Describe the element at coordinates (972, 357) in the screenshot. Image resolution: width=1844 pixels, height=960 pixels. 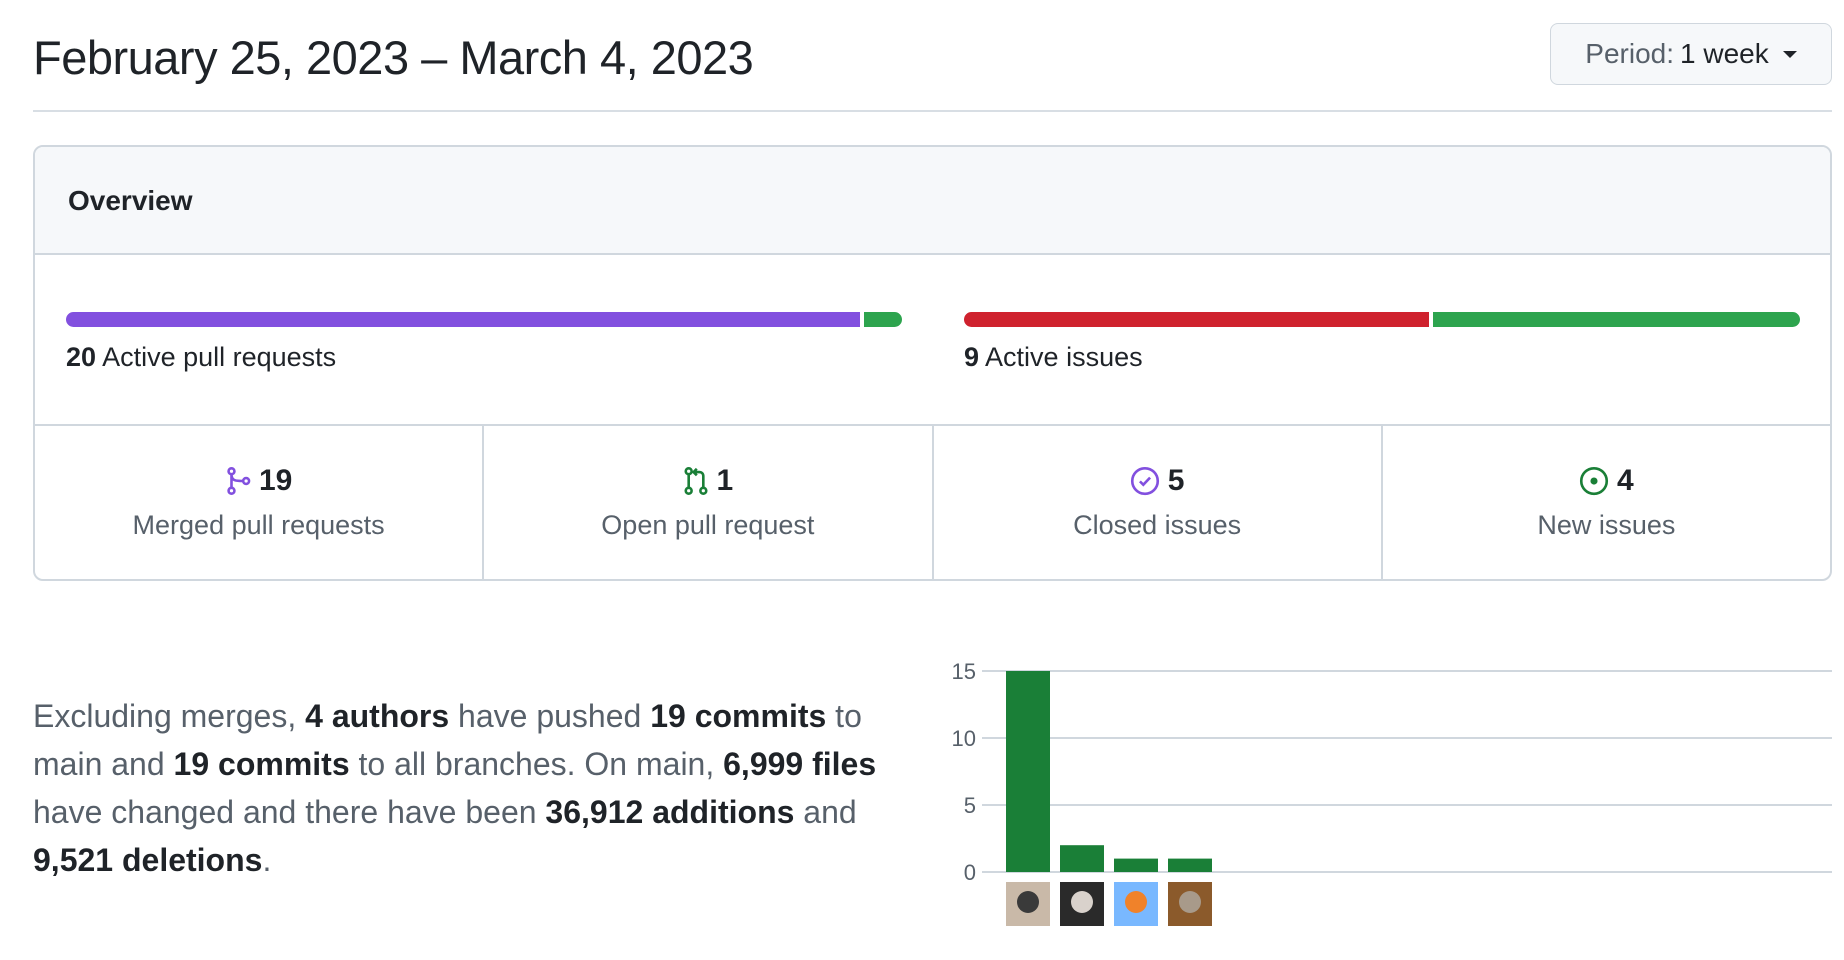
I see `active-issues-count: 9` at that location.